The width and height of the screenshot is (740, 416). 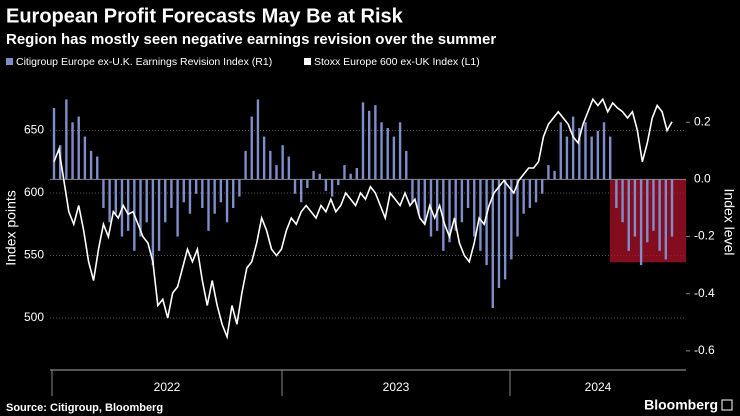 I want to click on y2-tick-label: -0.2, so click(x=704, y=236).